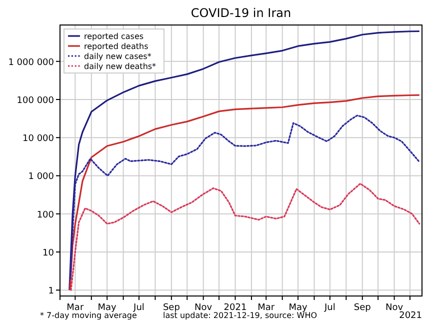  What do you see at coordinates (35, 101) in the screenshot?
I see `y-tick-label: 100 000` at bounding box center [35, 101].